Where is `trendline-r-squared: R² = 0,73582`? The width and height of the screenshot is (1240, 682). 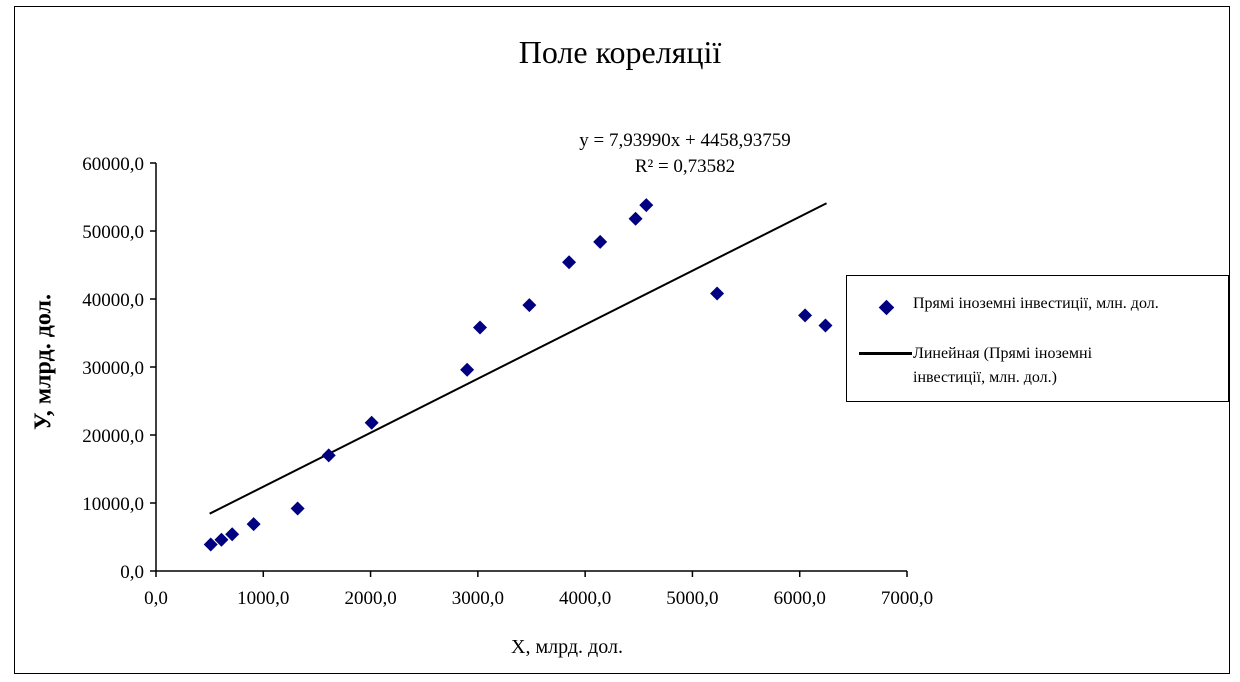 trendline-r-squared: R² = 0,73582 is located at coordinates (685, 166).